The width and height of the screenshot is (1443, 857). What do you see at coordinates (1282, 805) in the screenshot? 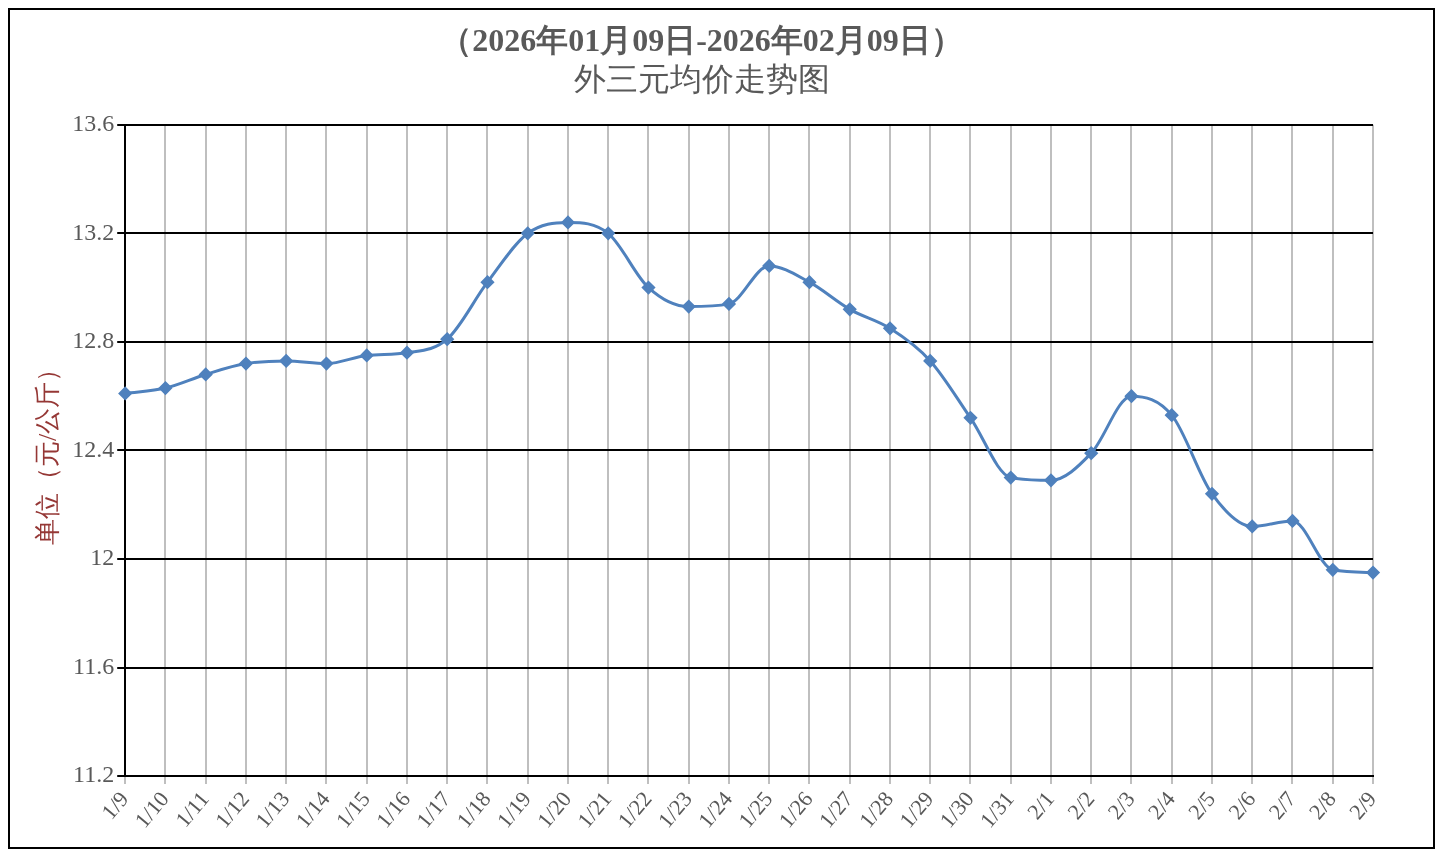
I see `x-tick-label: 2/7` at bounding box center [1282, 805].